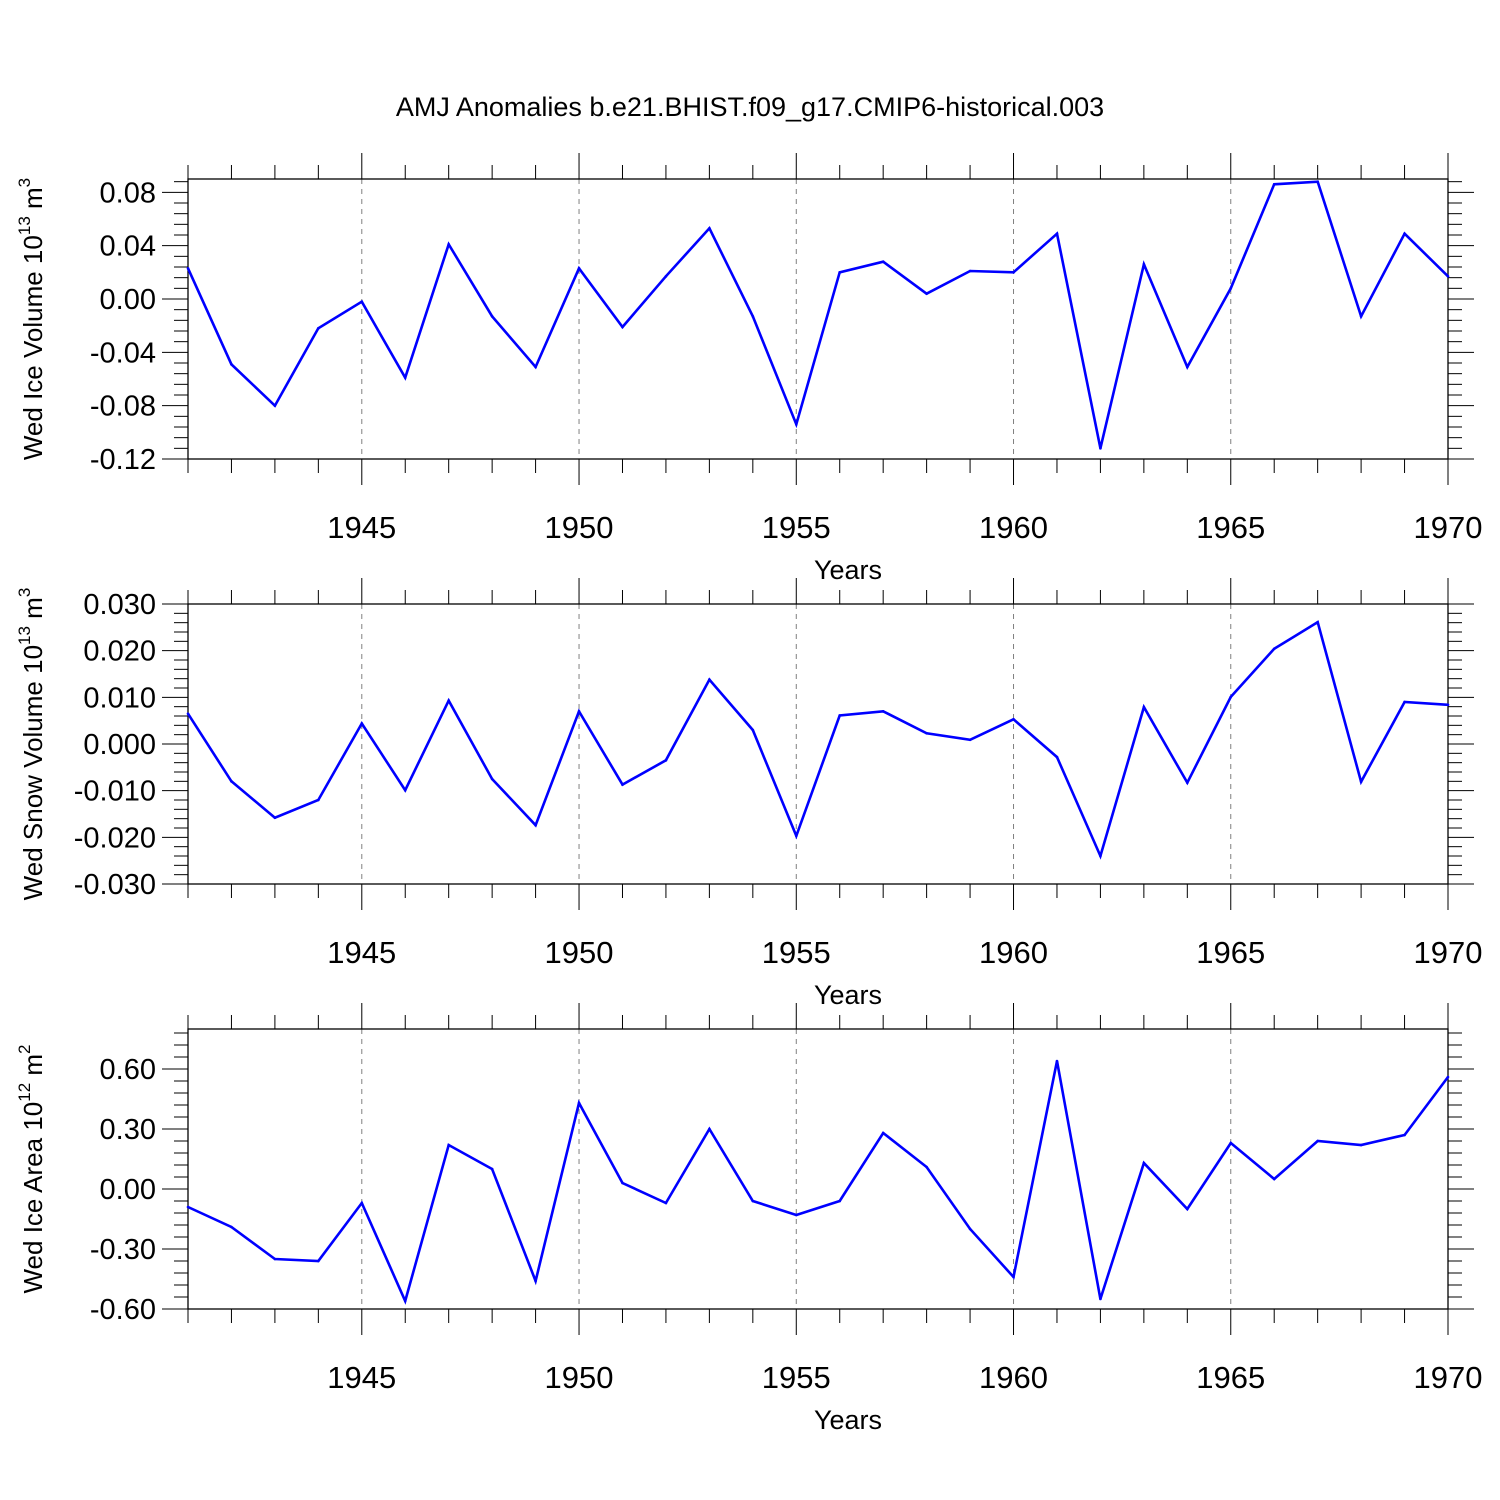 The height and width of the screenshot is (1500, 1500). Describe the element at coordinates (123, 1250) in the screenshot. I see `y-tick-label: -0.30` at that location.